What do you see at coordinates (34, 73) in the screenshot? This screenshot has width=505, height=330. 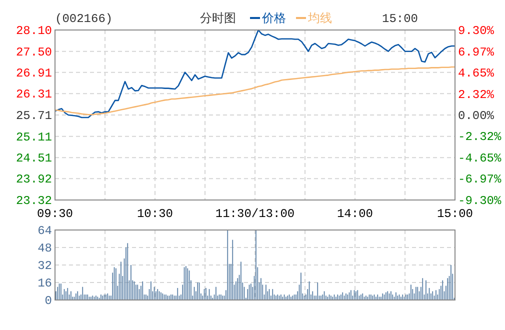 I see `y-tick-label: 26.91` at bounding box center [34, 73].